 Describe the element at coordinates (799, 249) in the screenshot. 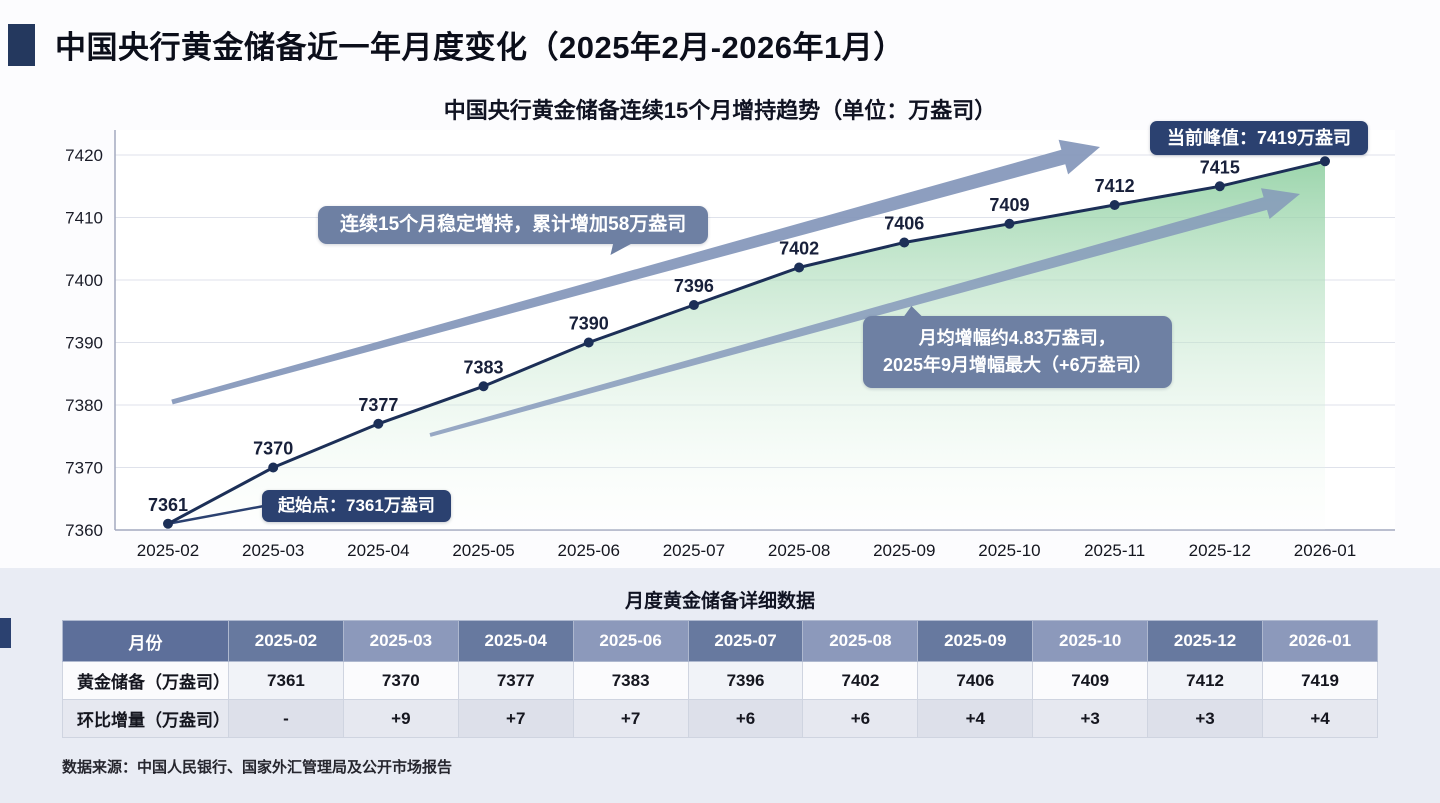

I see `point-value-label: 7402` at that location.